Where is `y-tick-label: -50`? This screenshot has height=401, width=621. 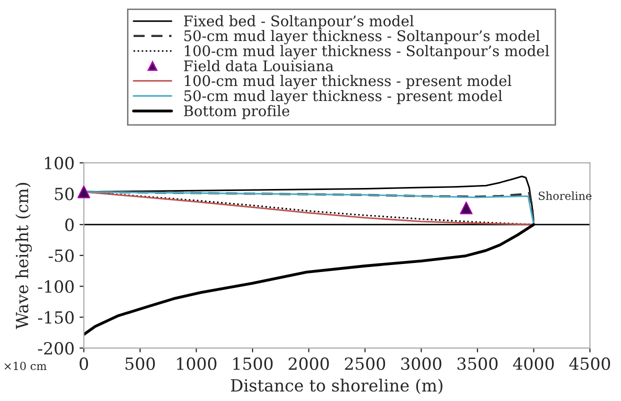 y-tick-label: -50 is located at coordinates (61, 255).